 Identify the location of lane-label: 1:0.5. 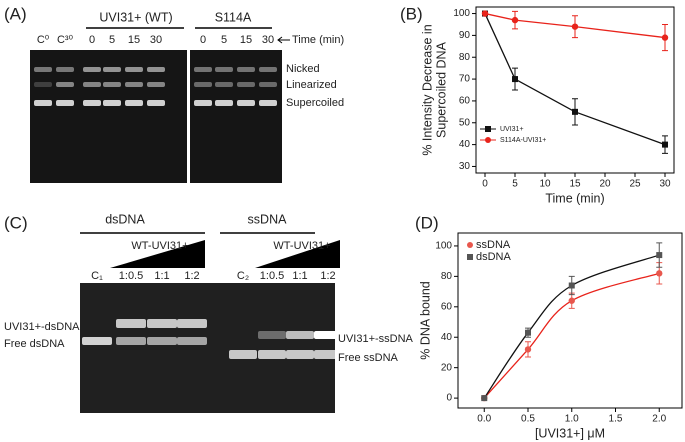
(131, 276).